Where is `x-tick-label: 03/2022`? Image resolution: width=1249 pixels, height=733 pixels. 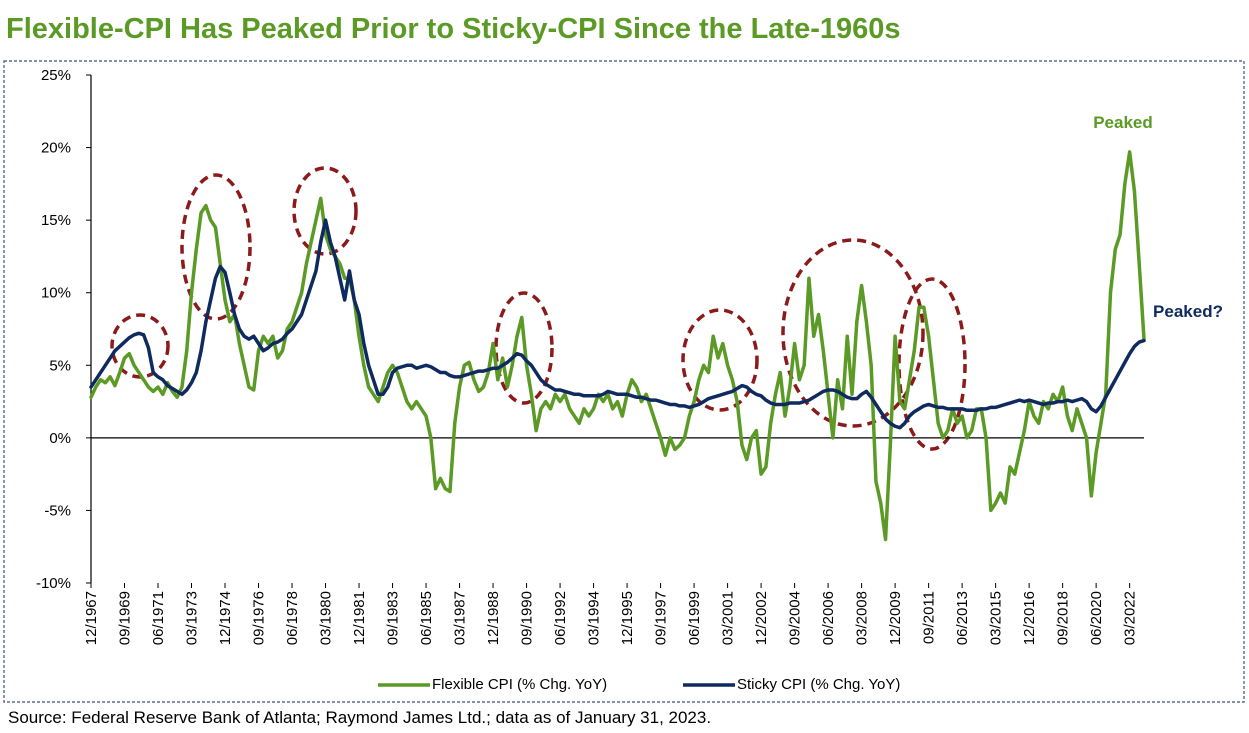
x-tick-label: 03/2022 is located at coordinates (1130, 618).